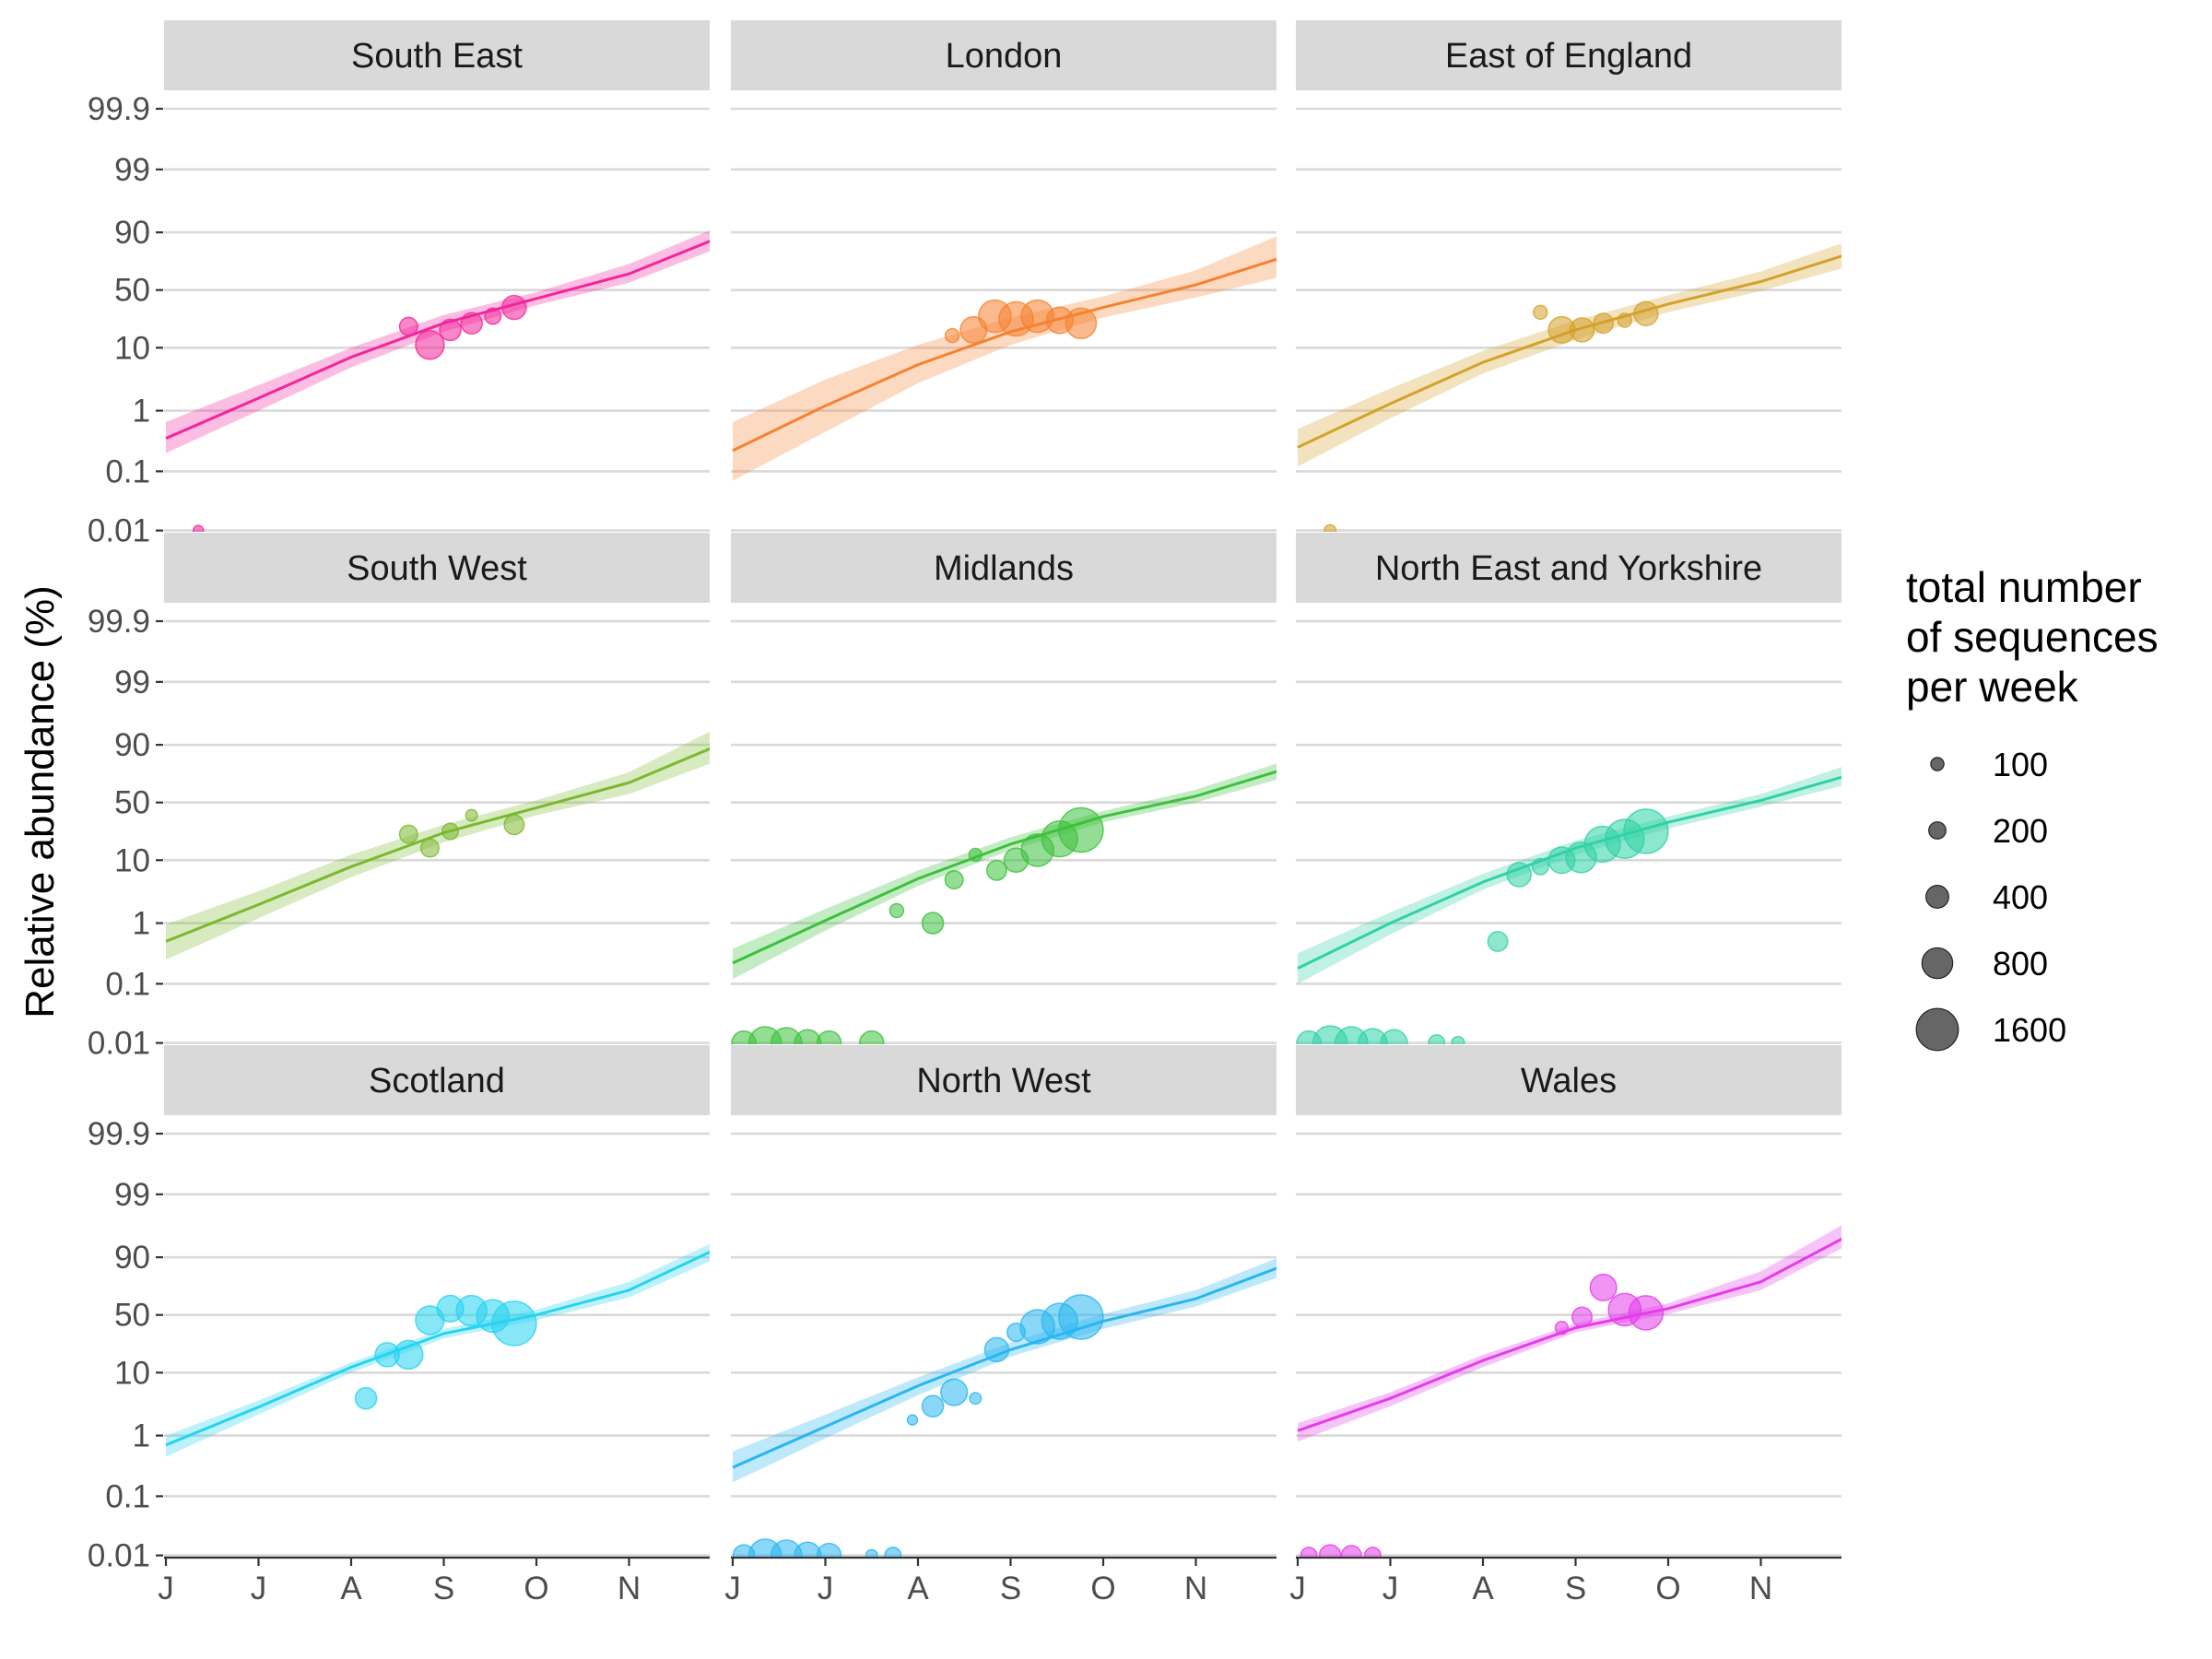 Image resolution: width=2212 pixels, height=1659 pixels. I want to click on legend-size-label: 400, so click(2020, 897).